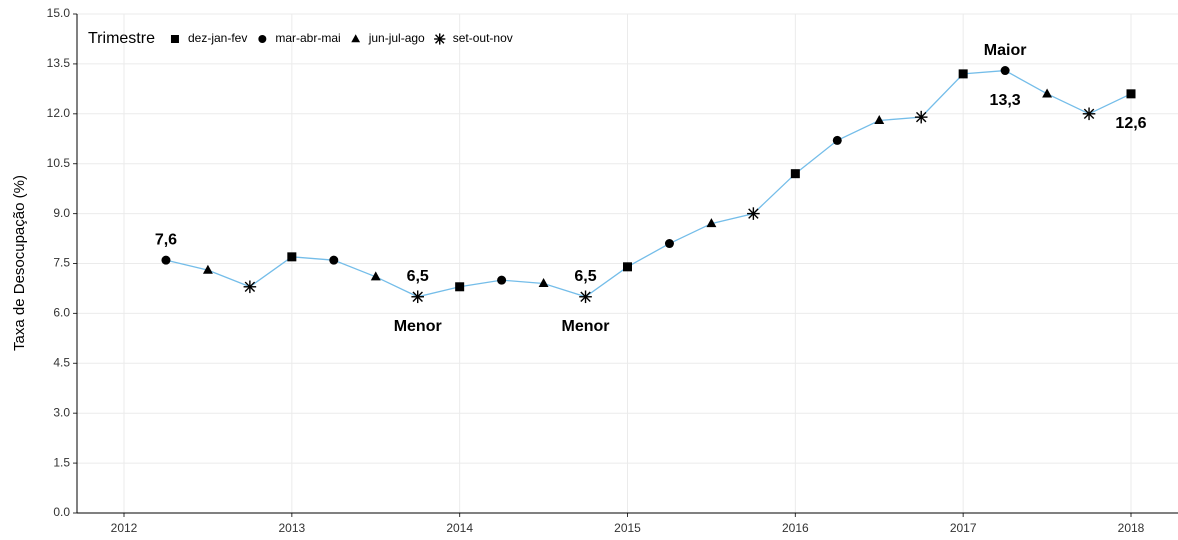 This screenshot has height=540, width=1178. Describe the element at coordinates (59, 163) in the screenshot. I see `y-tick-label: 10.5` at that location.